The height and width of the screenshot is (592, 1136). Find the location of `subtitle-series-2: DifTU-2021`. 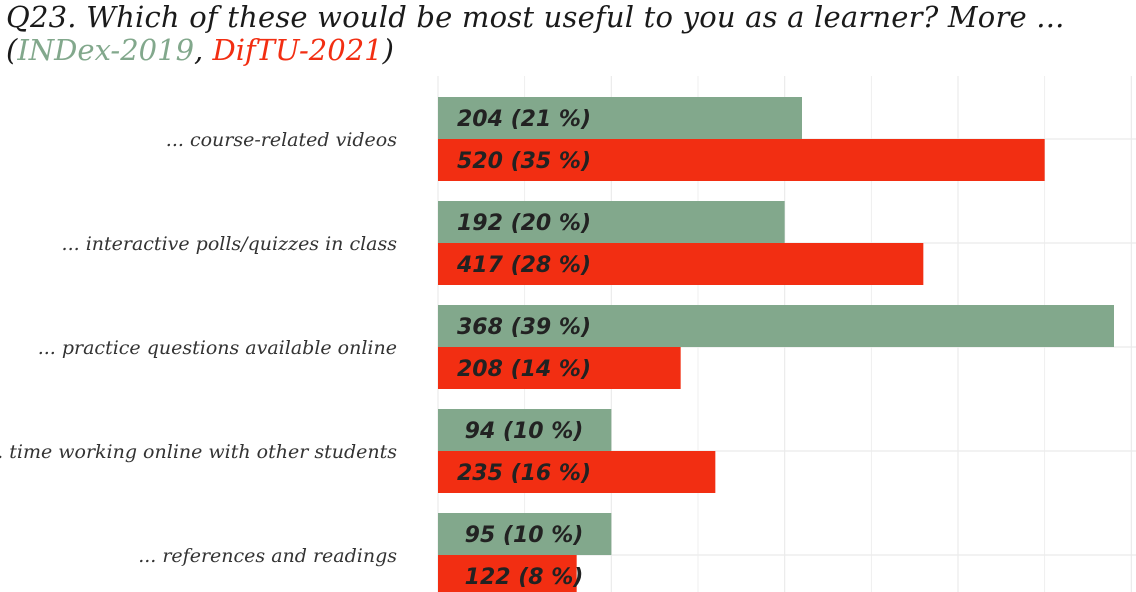

subtitle-series-2: DifTU-2021 is located at coordinates (297, 50).